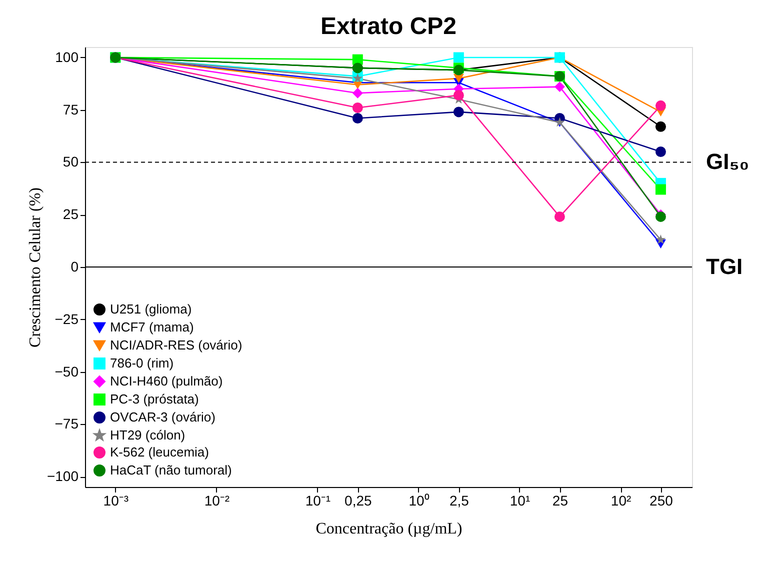 This screenshot has height=563, width=768. What do you see at coordinates (459, 500) in the screenshot?
I see `x-tick-label: 2,5` at bounding box center [459, 500].